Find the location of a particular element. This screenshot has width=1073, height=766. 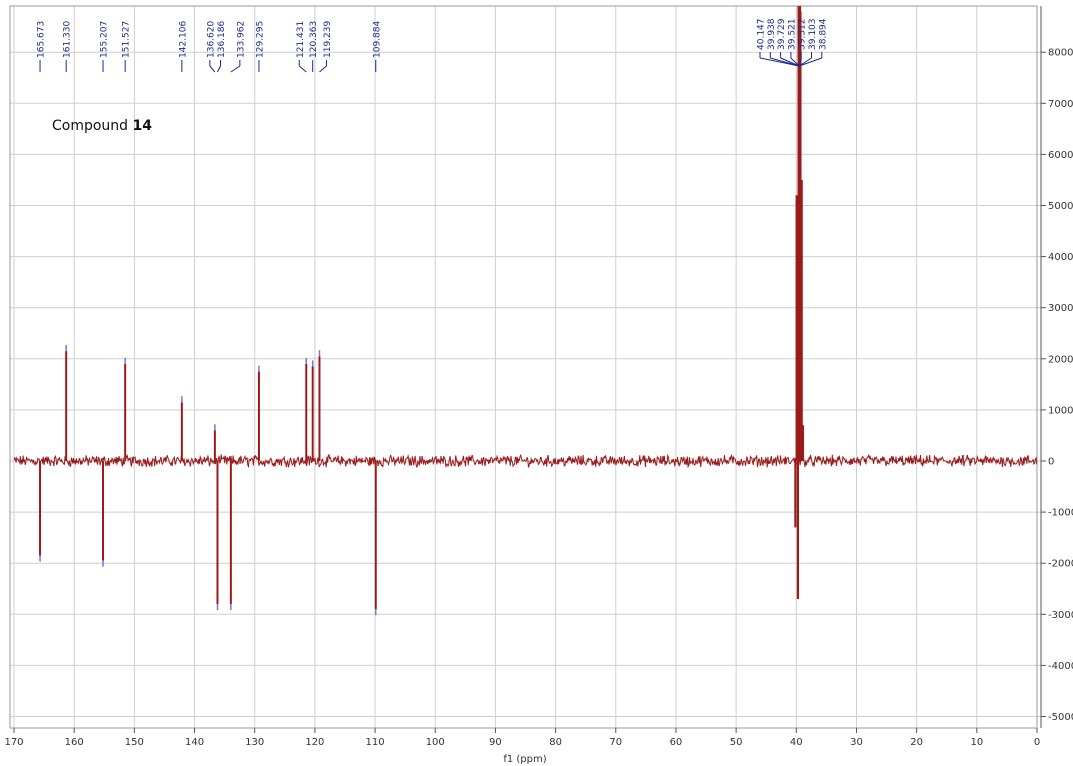

peak-label: 136.620 is located at coordinates (211, 39).